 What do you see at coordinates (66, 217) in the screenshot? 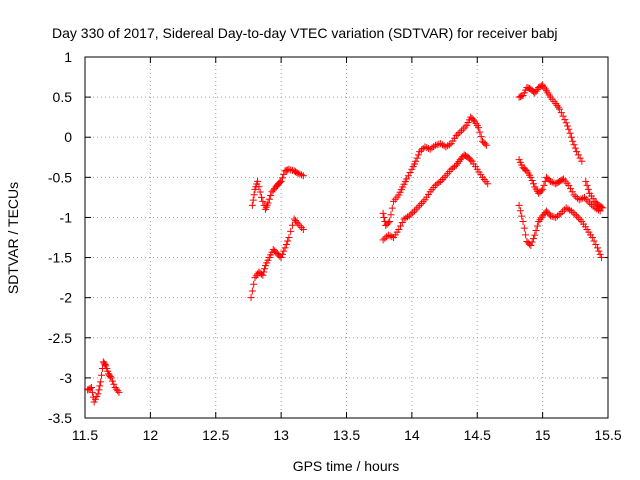
I see `y-tick-label: -1` at bounding box center [66, 217].